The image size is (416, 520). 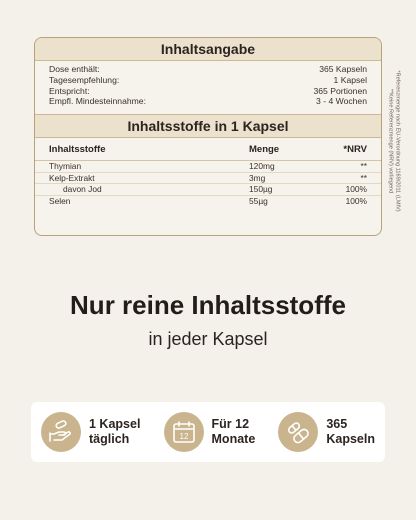 What do you see at coordinates (208, 69) in the screenshot?
I see `fact-row: Dose enthält: 365 Kapseln` at bounding box center [208, 69].